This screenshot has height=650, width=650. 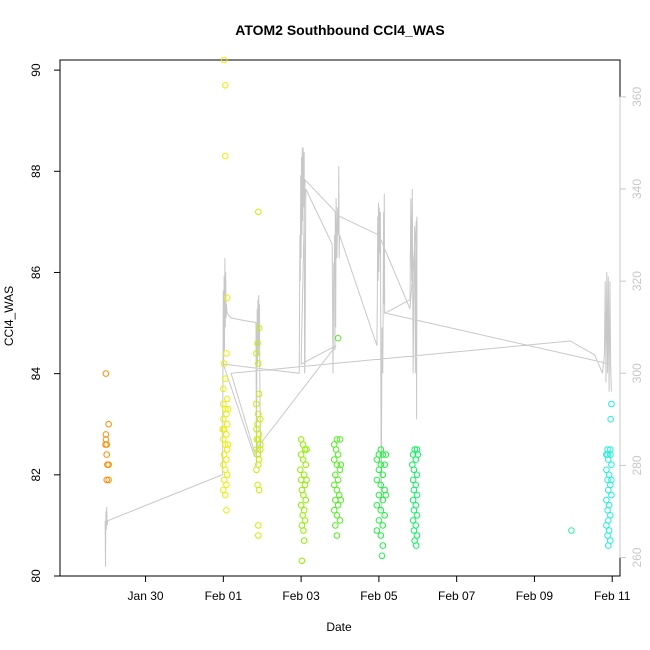 What do you see at coordinates (637, 97) in the screenshot?
I see `y2-tick-label: 360` at bounding box center [637, 97].